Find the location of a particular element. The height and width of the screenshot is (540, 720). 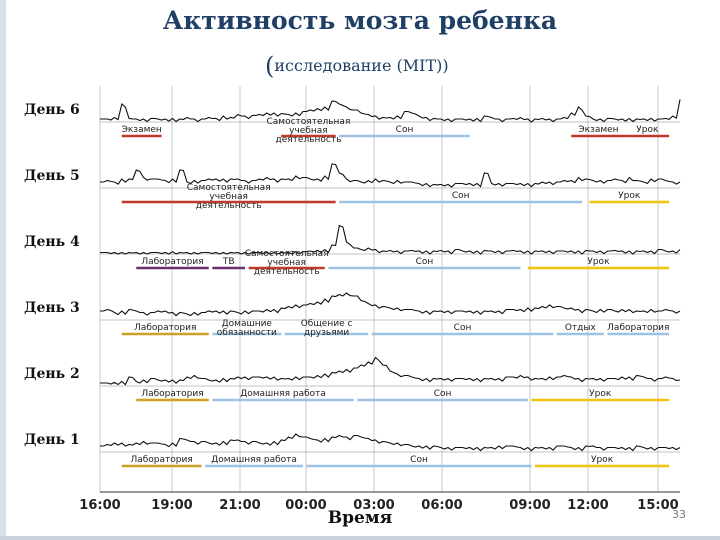

activity-label-line: Отдых is located at coordinates (581, 328).